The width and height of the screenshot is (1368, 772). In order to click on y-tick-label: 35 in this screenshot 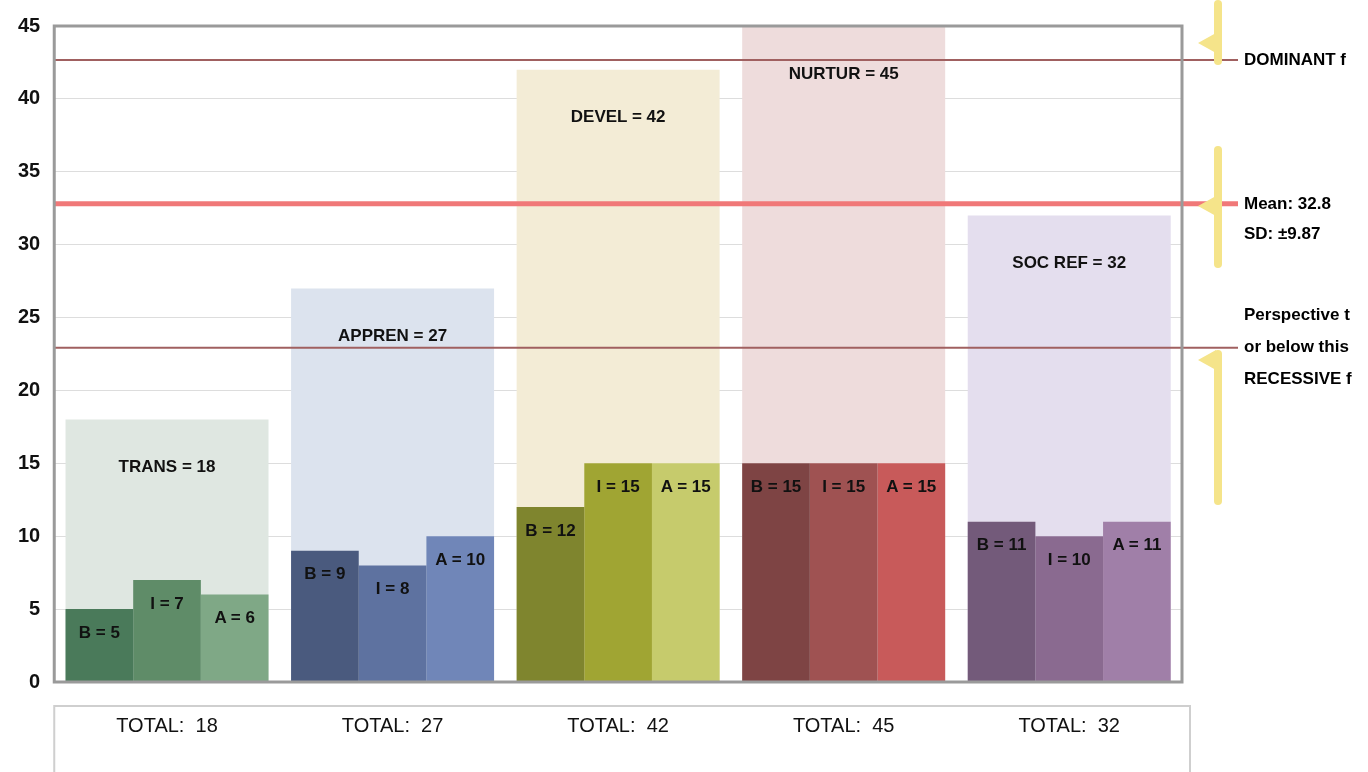, I will do `click(29, 170)`.